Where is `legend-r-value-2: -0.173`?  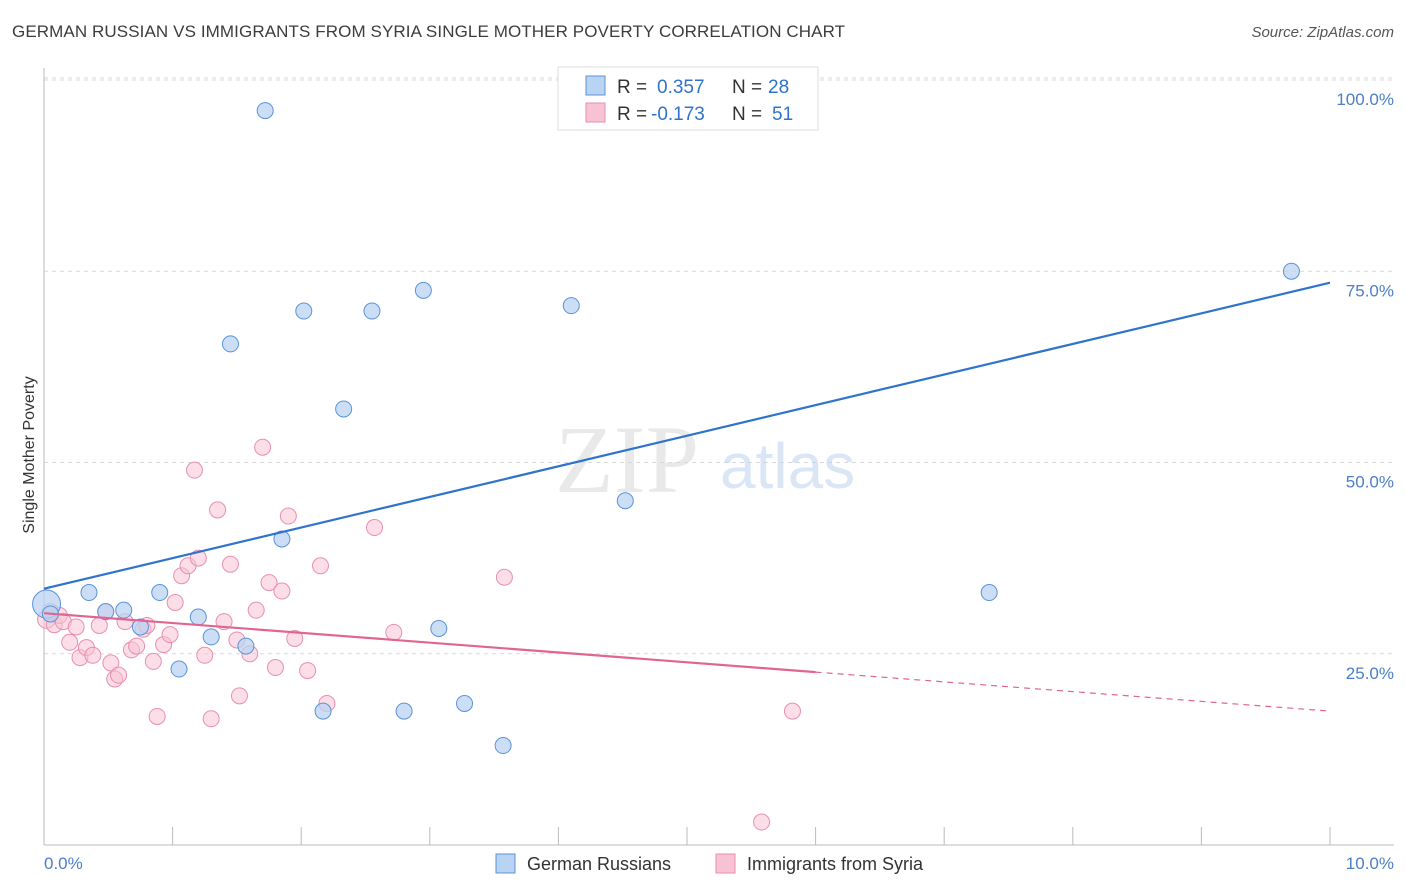 legend-r-value-2: -0.173 is located at coordinates (678, 114).